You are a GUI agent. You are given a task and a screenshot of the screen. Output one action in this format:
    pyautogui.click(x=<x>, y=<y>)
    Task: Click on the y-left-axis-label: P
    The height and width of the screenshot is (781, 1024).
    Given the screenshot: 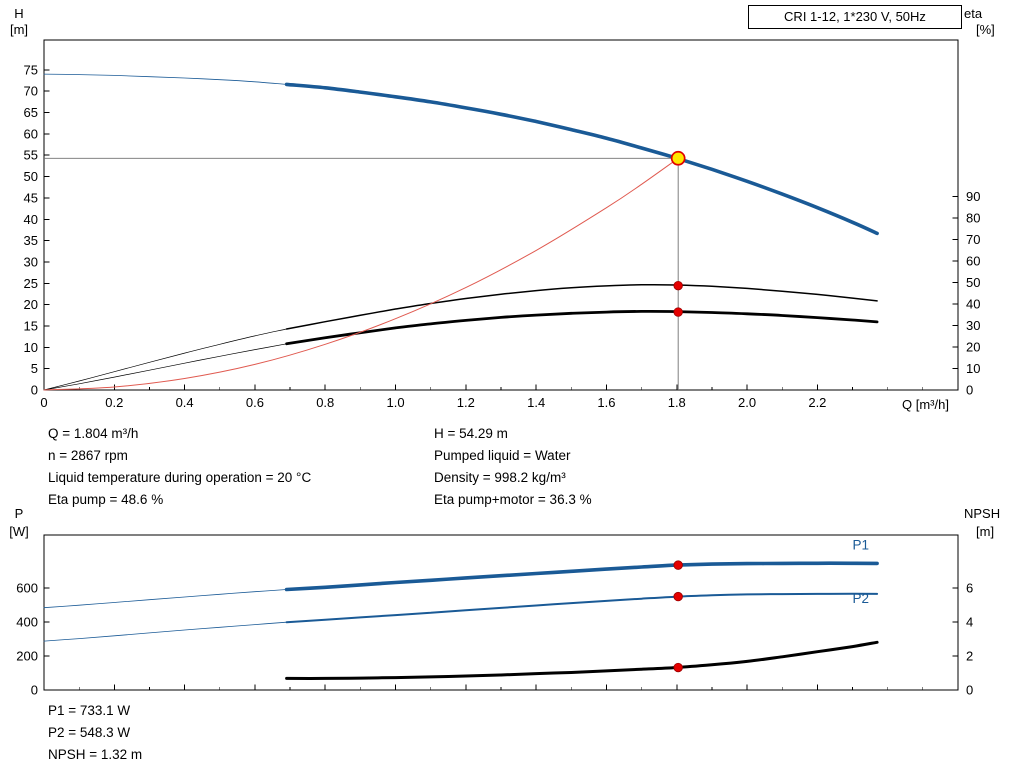 What is the action you would take?
    pyautogui.click(x=19, y=513)
    